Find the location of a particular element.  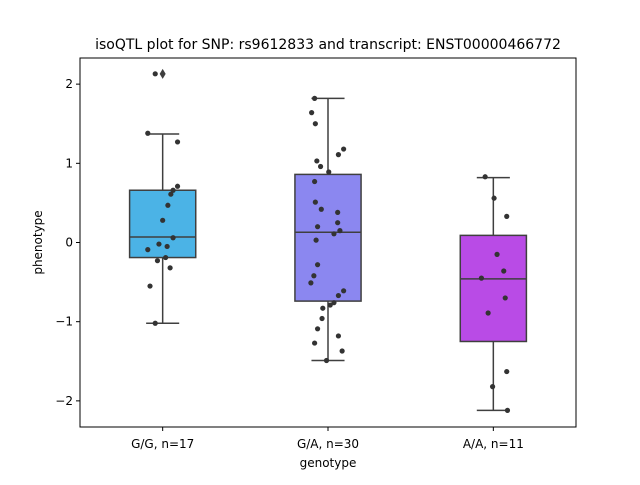

y-tick-label: −1 is located at coordinates (64, 322).